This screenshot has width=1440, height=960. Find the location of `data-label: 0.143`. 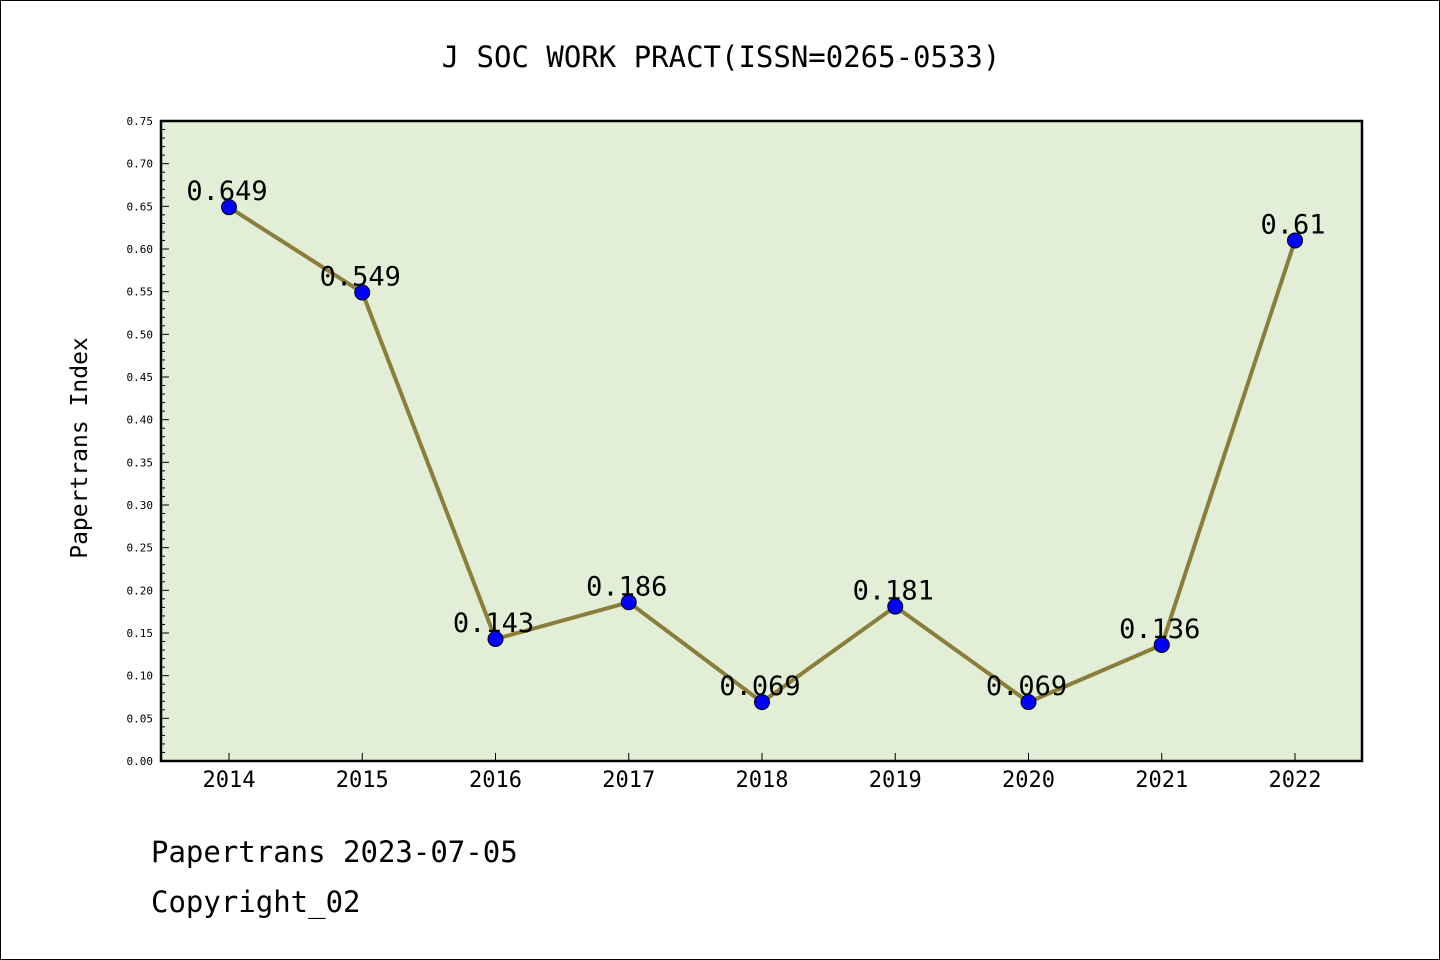

data-label: 0.143 is located at coordinates (493, 623).